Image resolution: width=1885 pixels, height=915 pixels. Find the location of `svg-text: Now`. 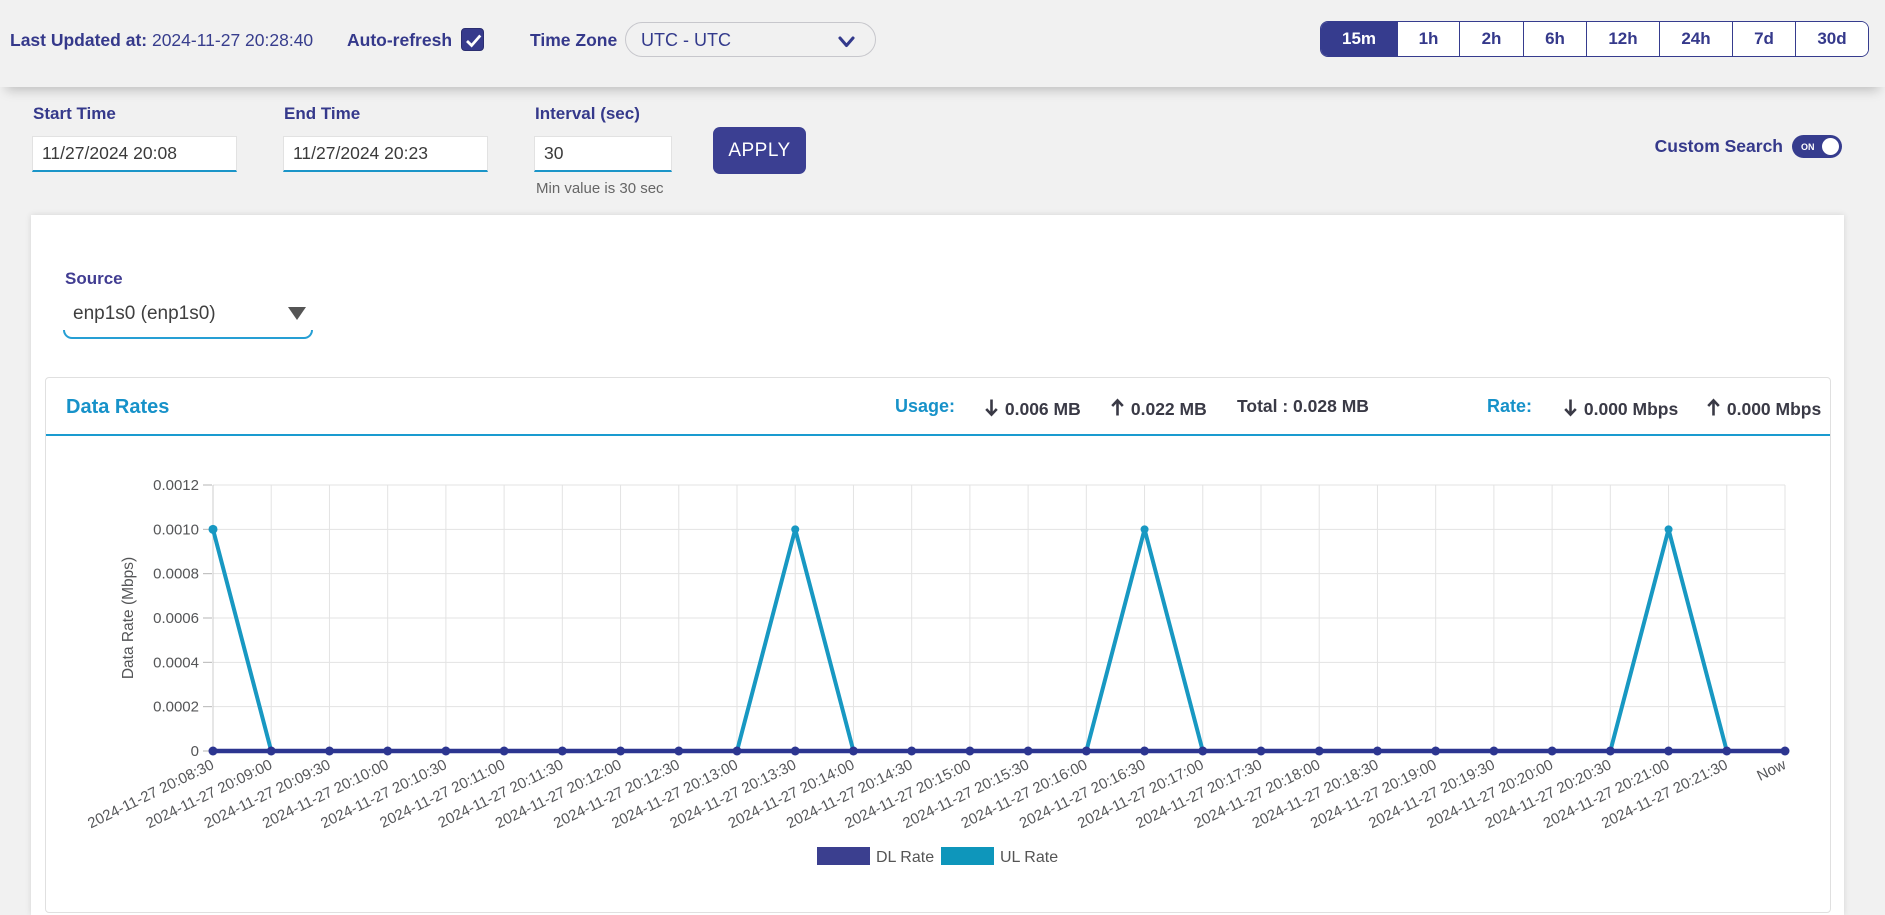

svg-text: Now is located at coordinates (1771, 770).